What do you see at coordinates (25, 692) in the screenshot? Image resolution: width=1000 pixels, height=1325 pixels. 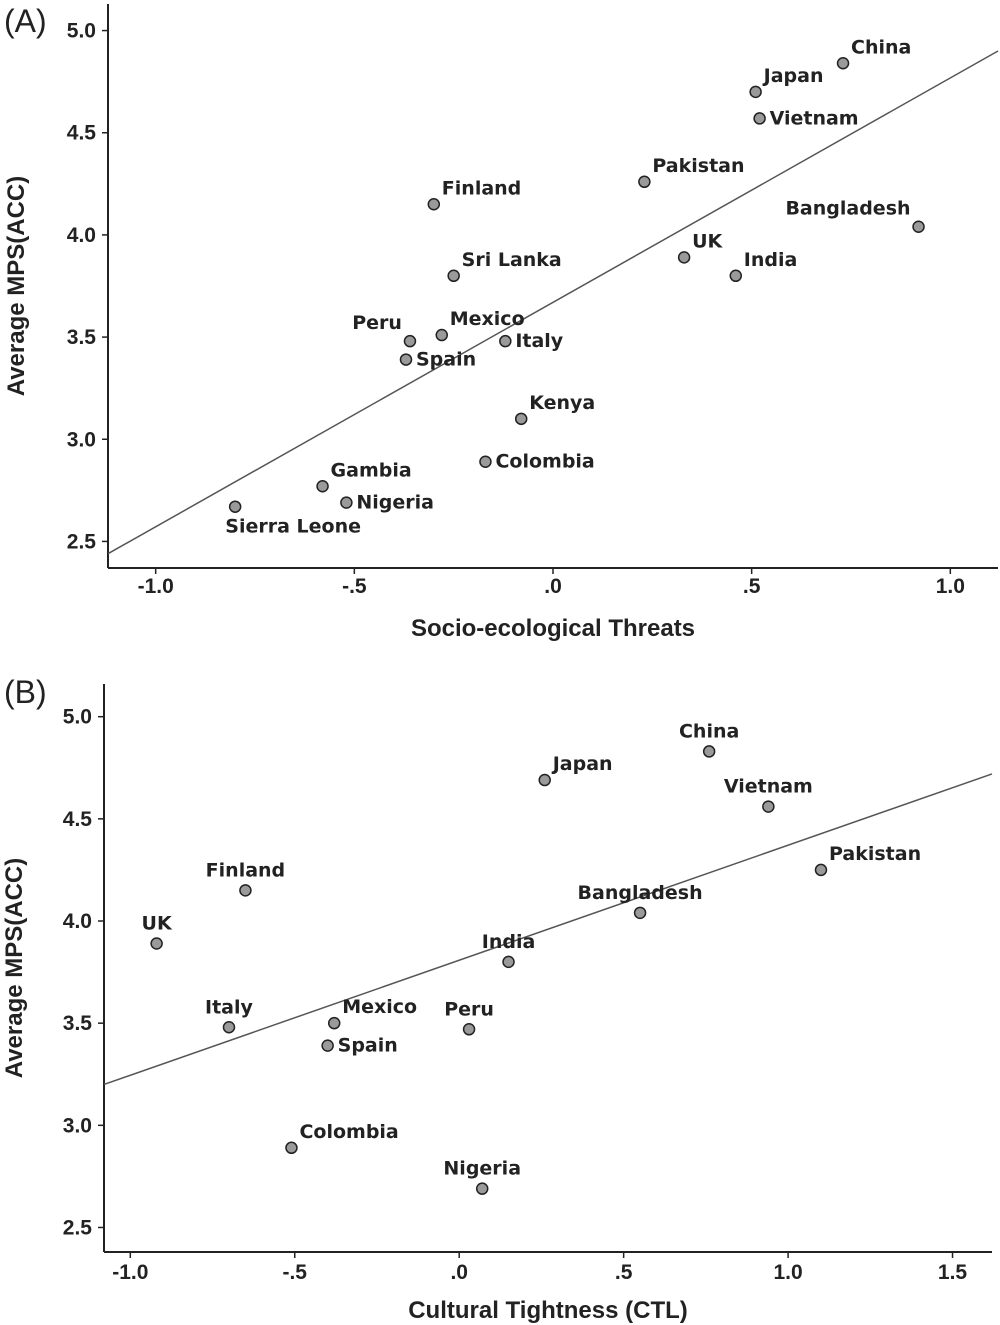 I see `panel-label: (B)` at bounding box center [25, 692].